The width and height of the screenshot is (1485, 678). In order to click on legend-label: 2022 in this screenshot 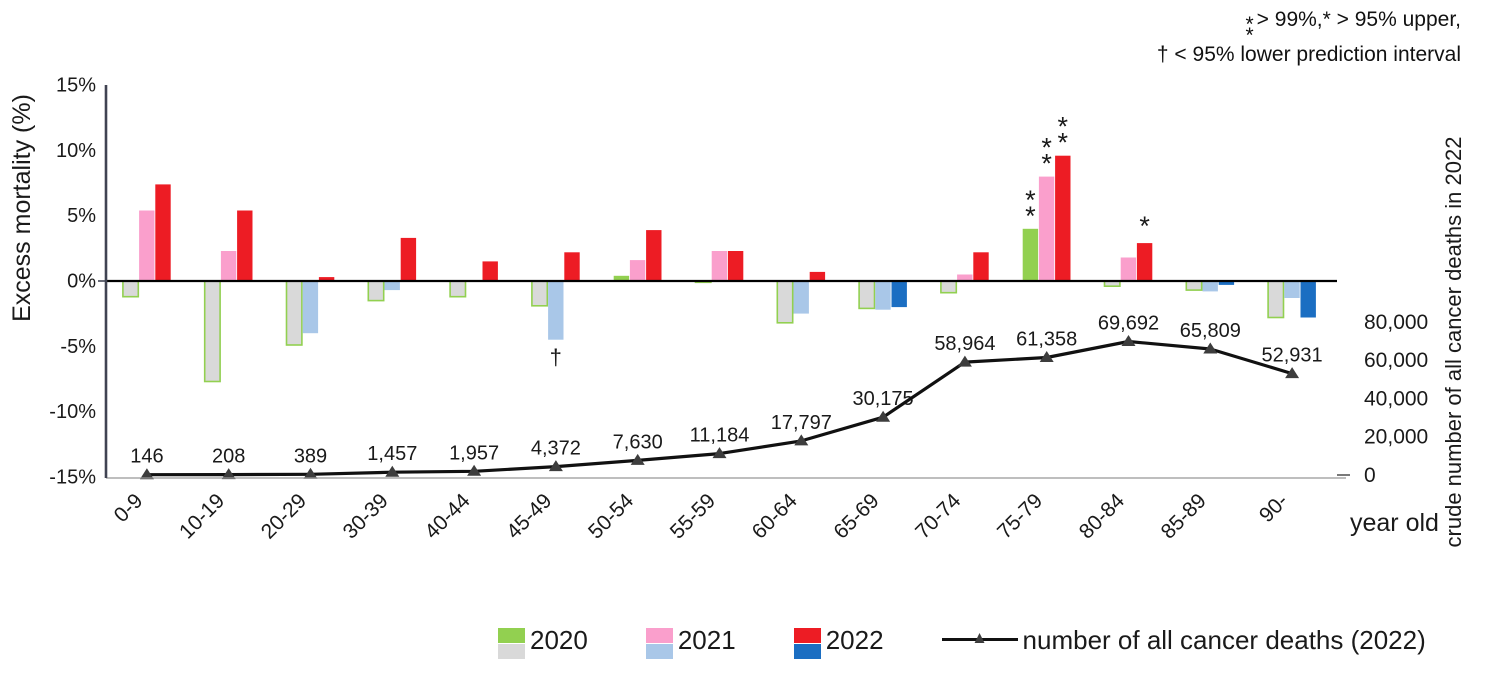, I will do `click(854, 640)`.